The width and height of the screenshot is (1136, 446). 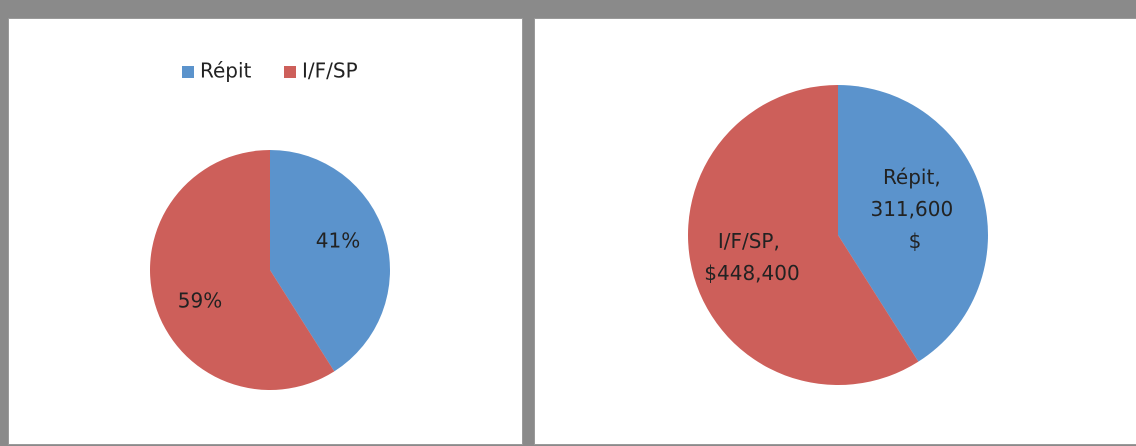 I want to click on data-label: 41%, so click(x=338, y=241).